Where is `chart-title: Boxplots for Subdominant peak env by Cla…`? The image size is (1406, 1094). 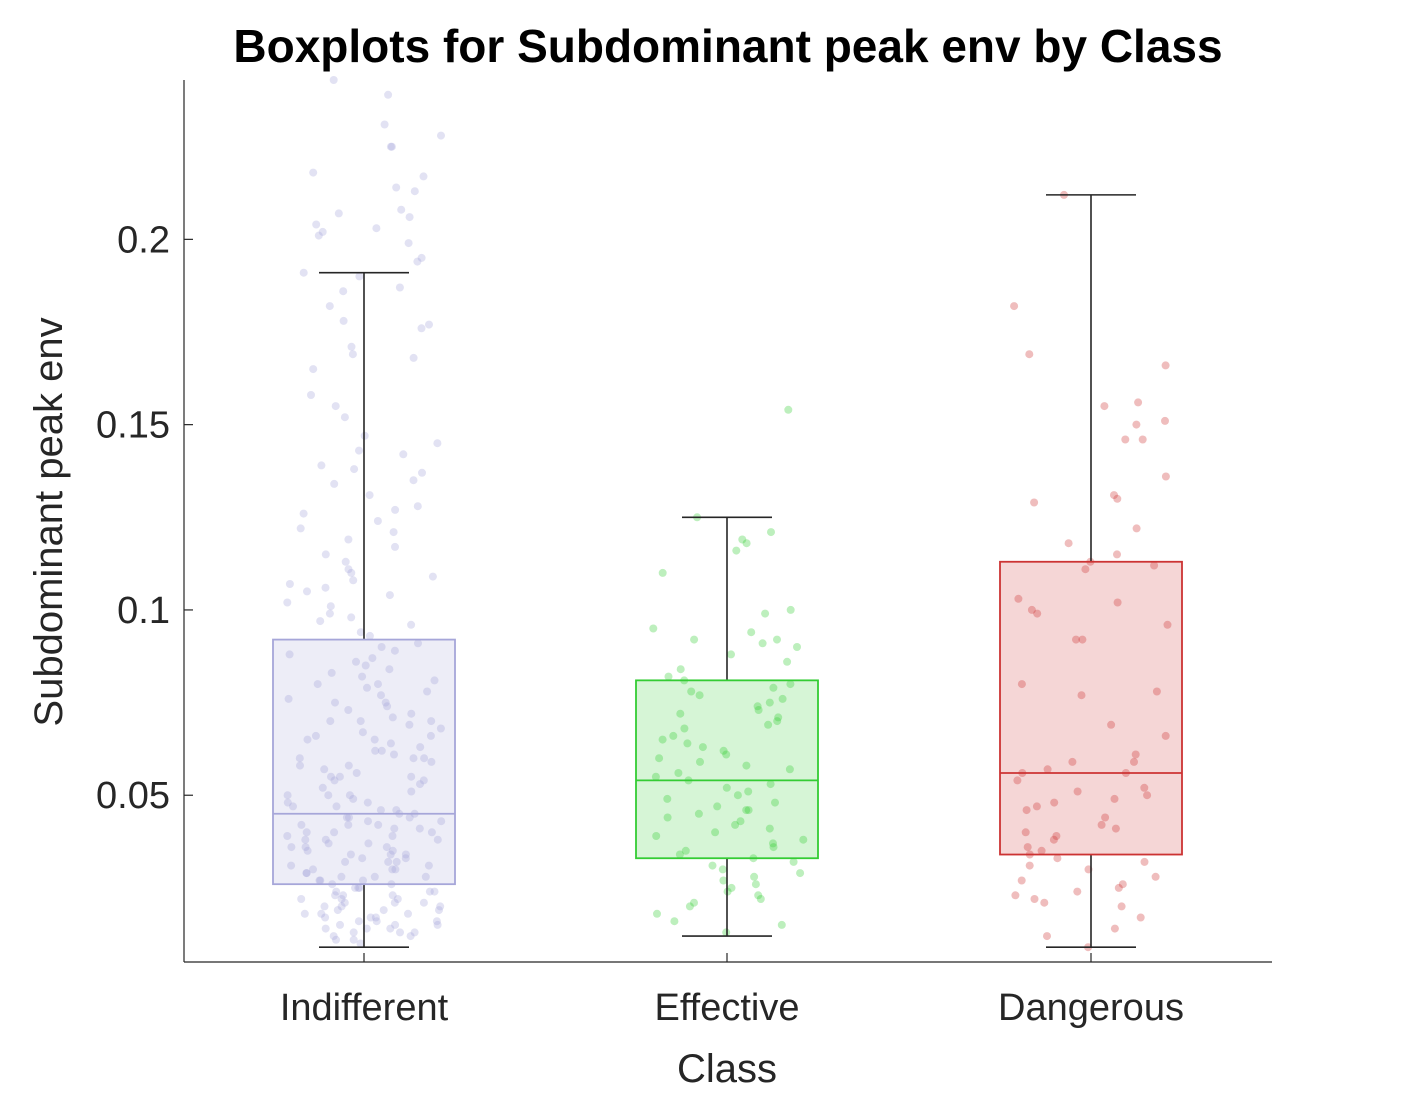
chart-title: Boxplots for Subdominant peak env by Cla… is located at coordinates (727, 46).